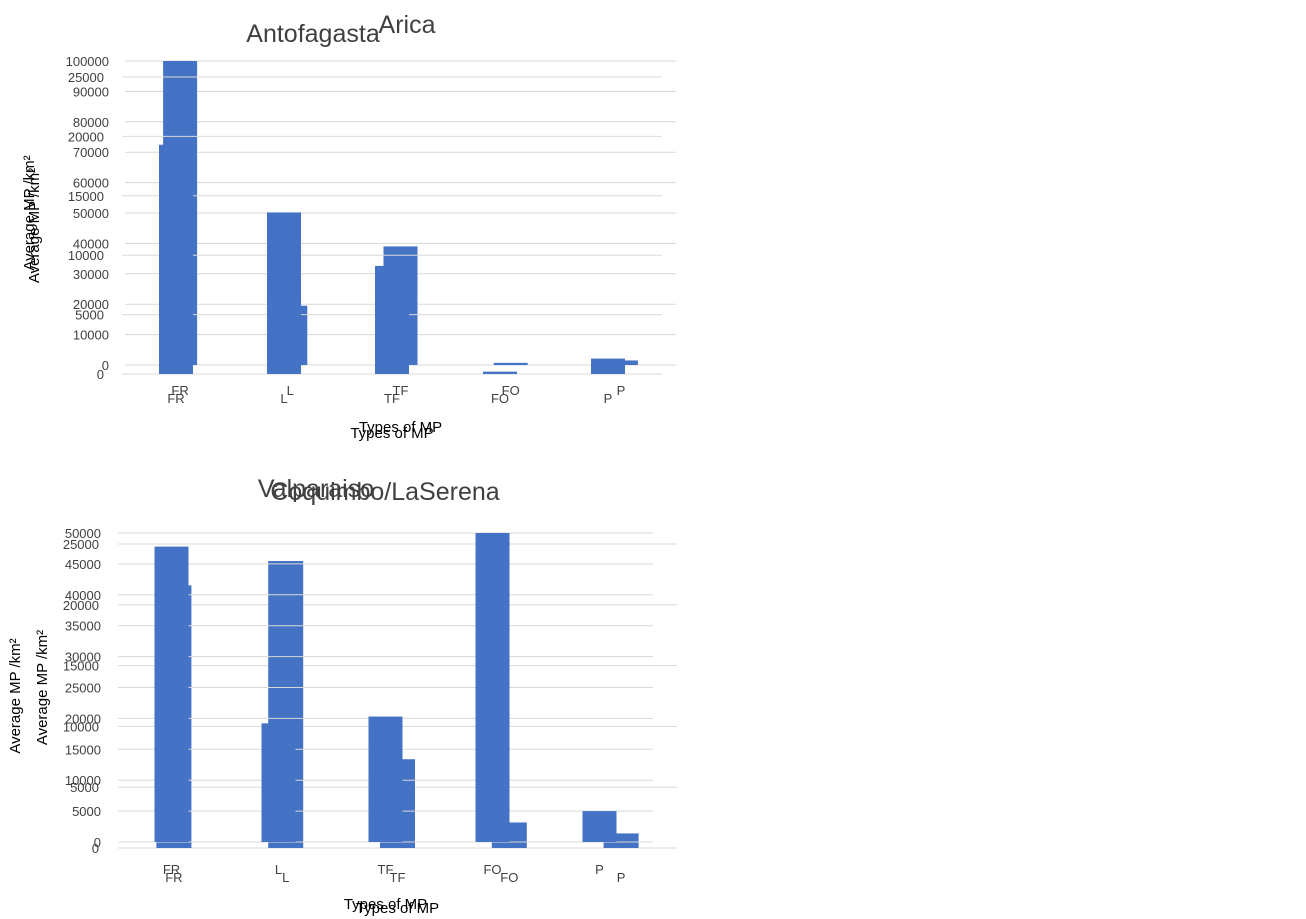  Describe the element at coordinates (171, 869) in the screenshot. I see `valparaiso-x-tick-label: FR` at that location.